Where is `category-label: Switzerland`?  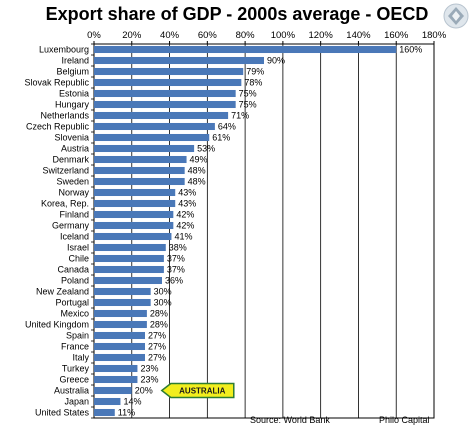
category-label: Switzerland is located at coordinates (65, 171).